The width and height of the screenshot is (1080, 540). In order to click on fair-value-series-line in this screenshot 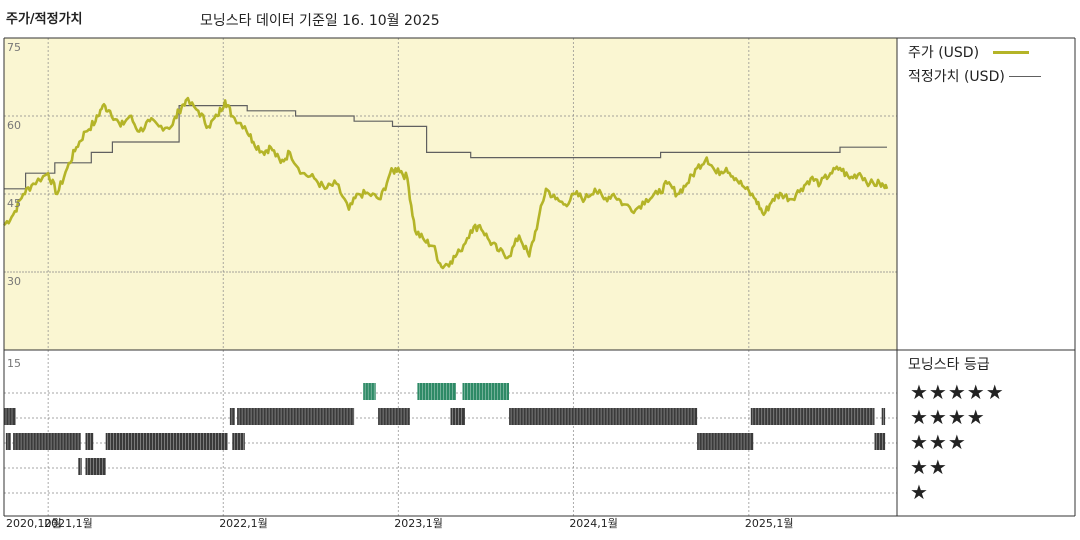, I will do `click(445, 147)`.